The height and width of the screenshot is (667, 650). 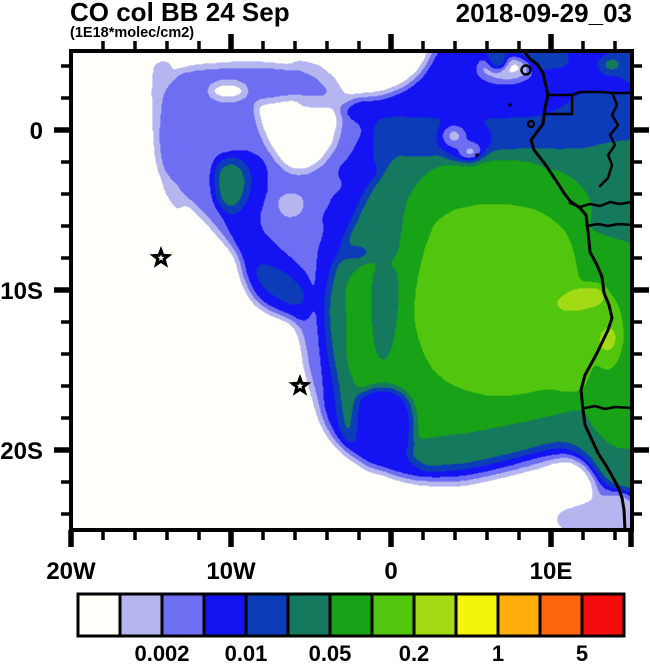 What do you see at coordinates (231, 571) in the screenshot?
I see `svg-text: 10W` at bounding box center [231, 571].